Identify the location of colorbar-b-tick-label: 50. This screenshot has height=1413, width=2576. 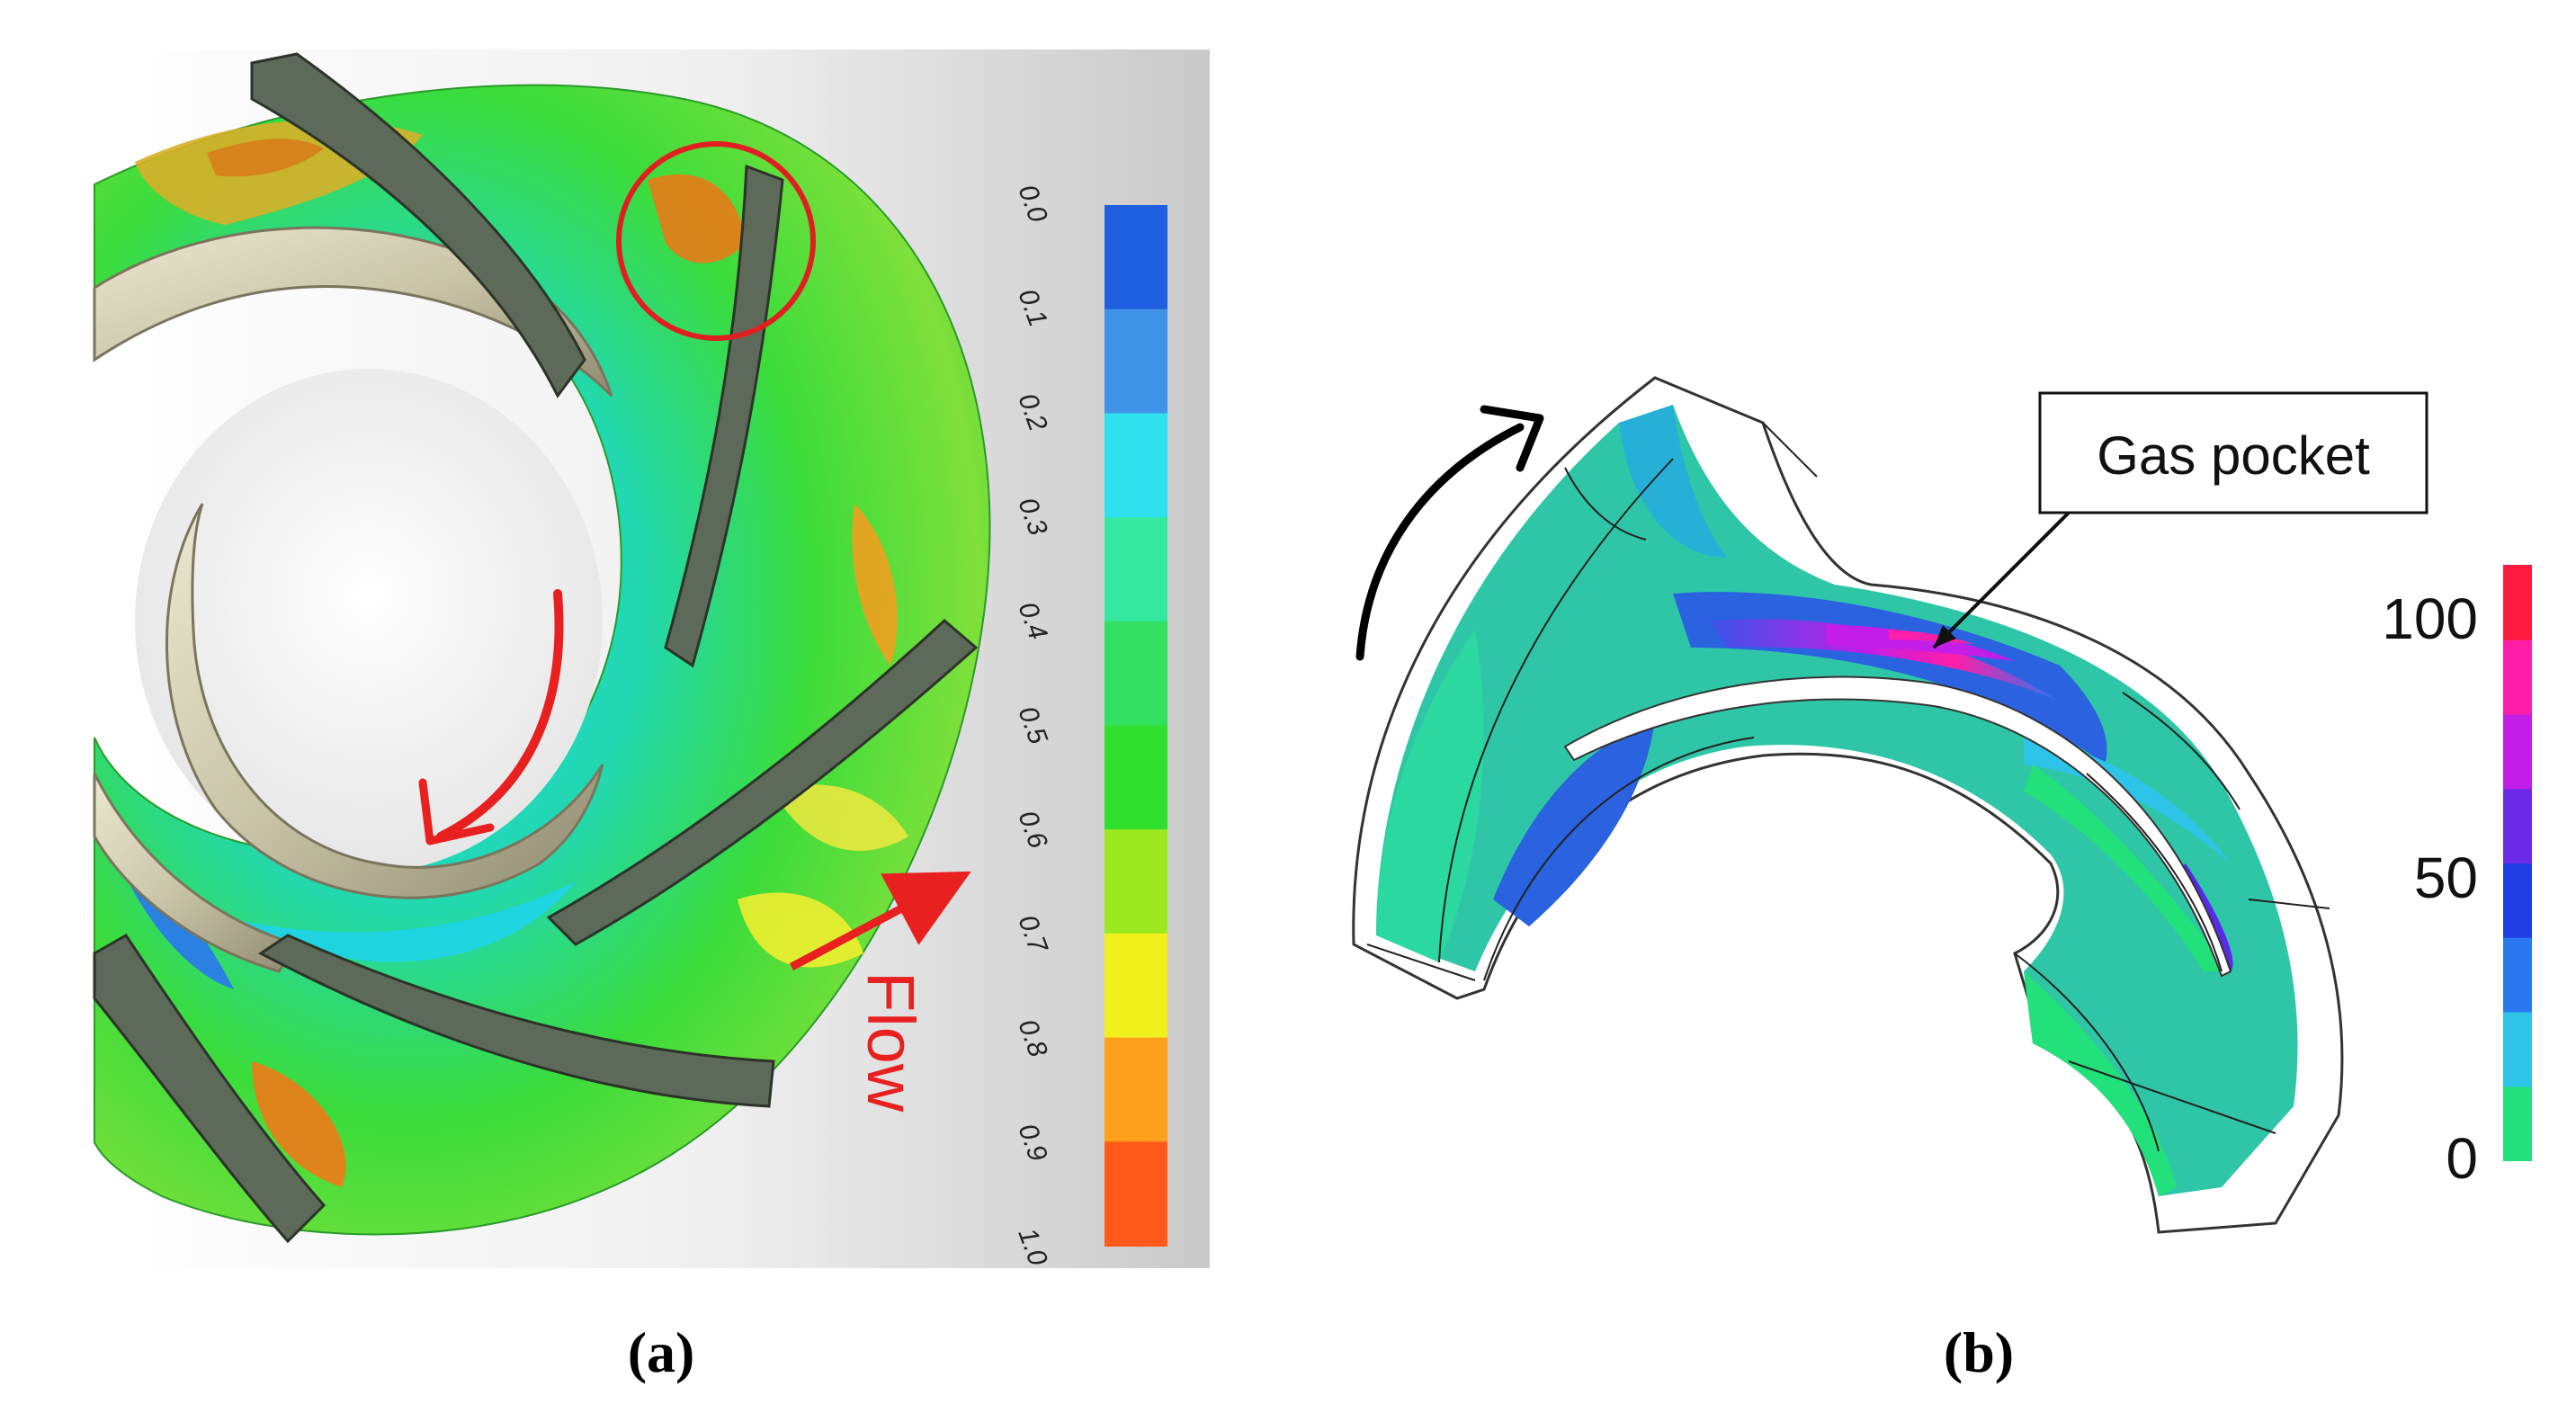
(2446, 877).